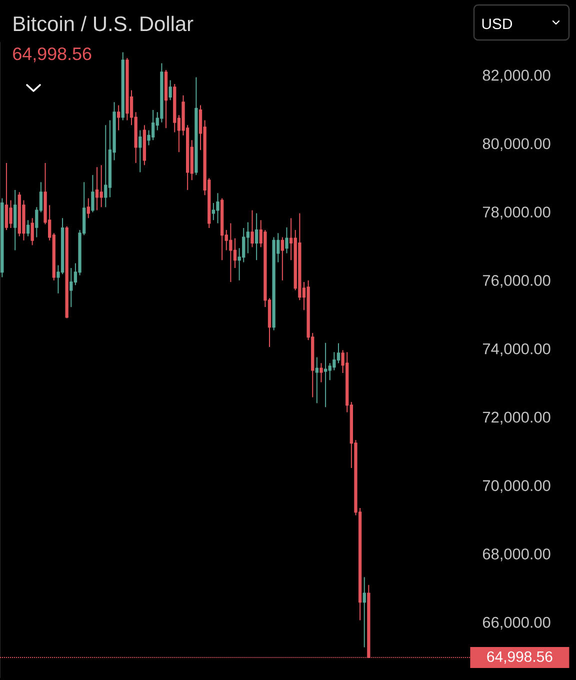 This screenshot has width=576, height=680. What do you see at coordinates (516, 623) in the screenshot?
I see `y-tick-label: 66,000.00` at bounding box center [516, 623].